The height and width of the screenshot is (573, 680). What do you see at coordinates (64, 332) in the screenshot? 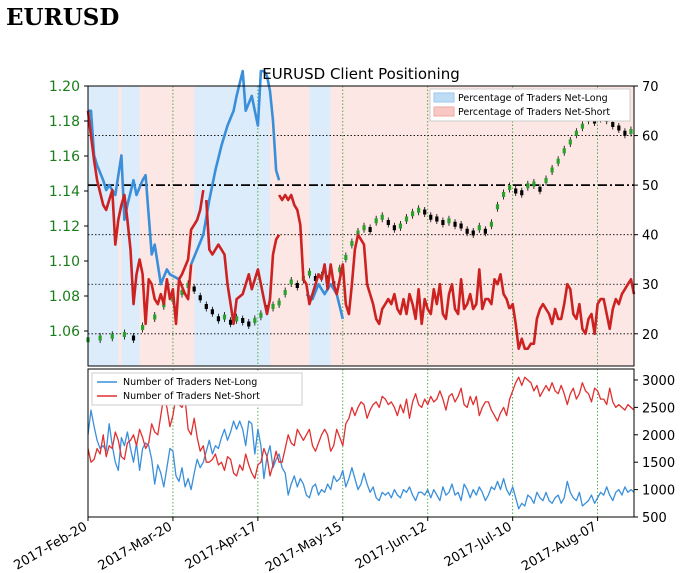
I see `price-tick-label-7: 1.06` at bounding box center [64, 332].